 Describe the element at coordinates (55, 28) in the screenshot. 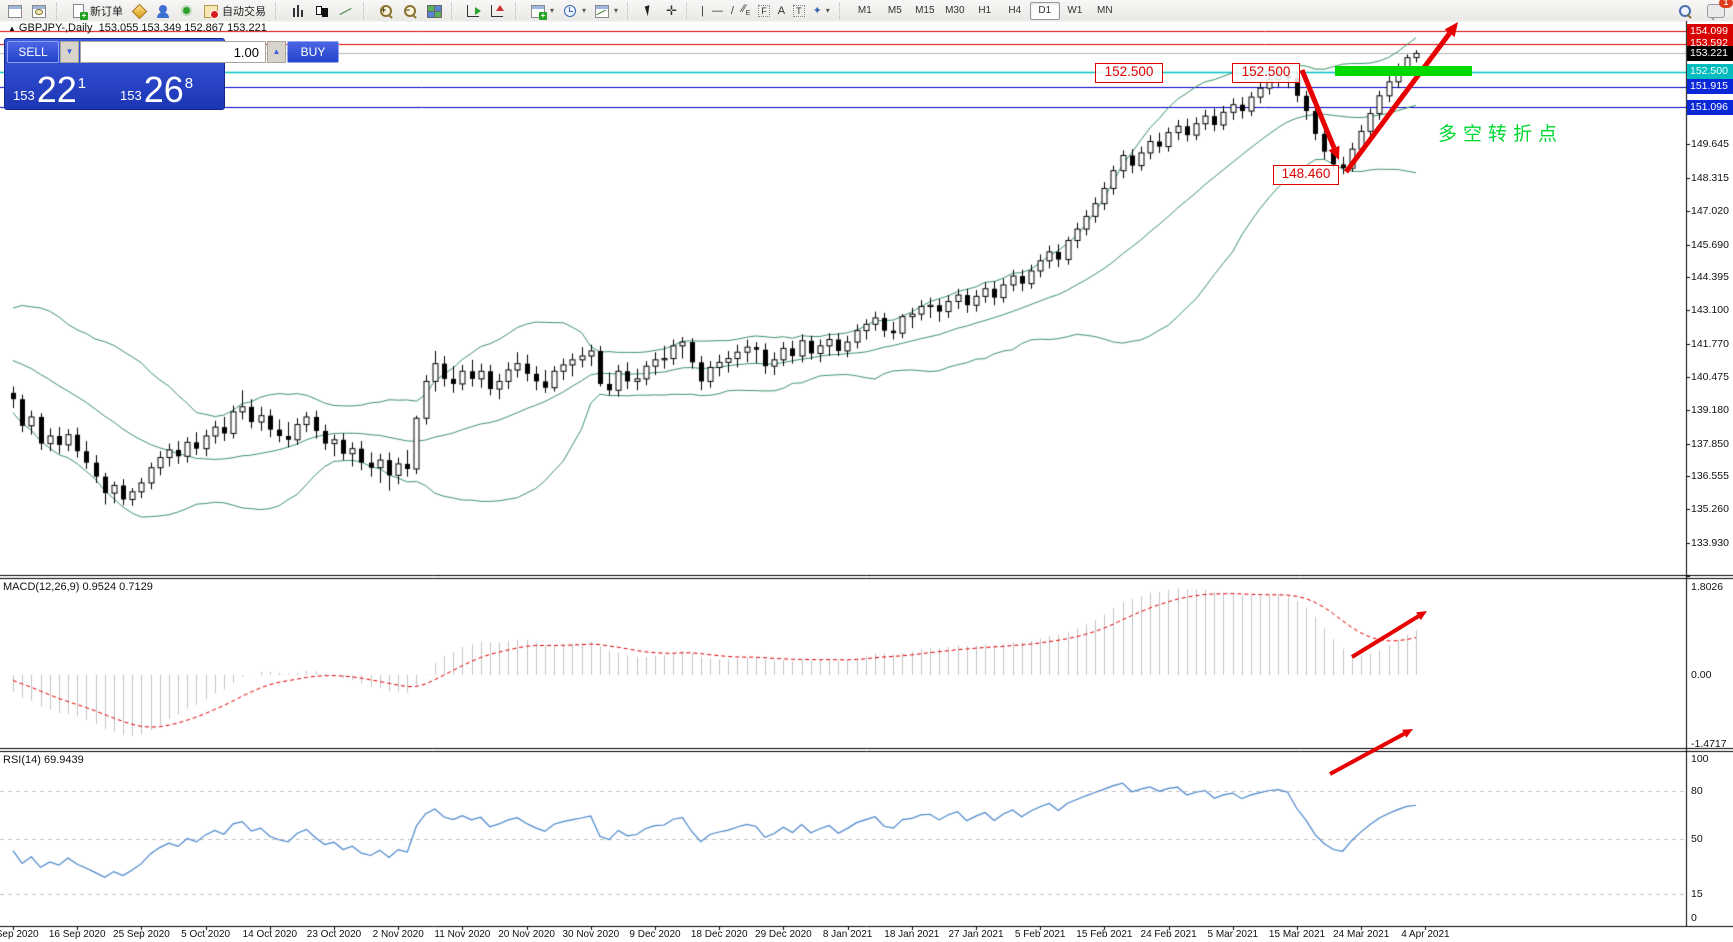

I see `chart-title-symbol: GBPJPY-,Daily` at that location.